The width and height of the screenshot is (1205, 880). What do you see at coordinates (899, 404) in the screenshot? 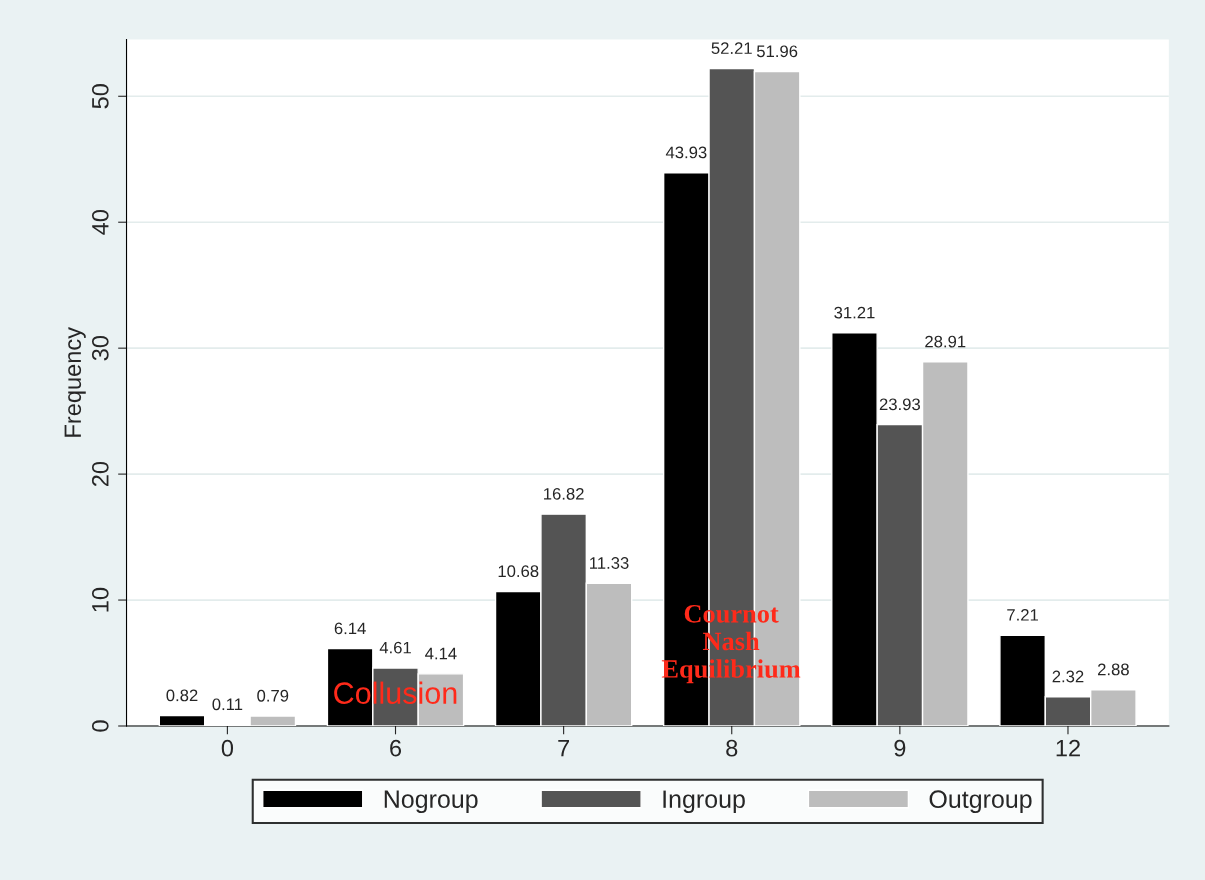
I see `data-label: 23.93` at bounding box center [899, 404].